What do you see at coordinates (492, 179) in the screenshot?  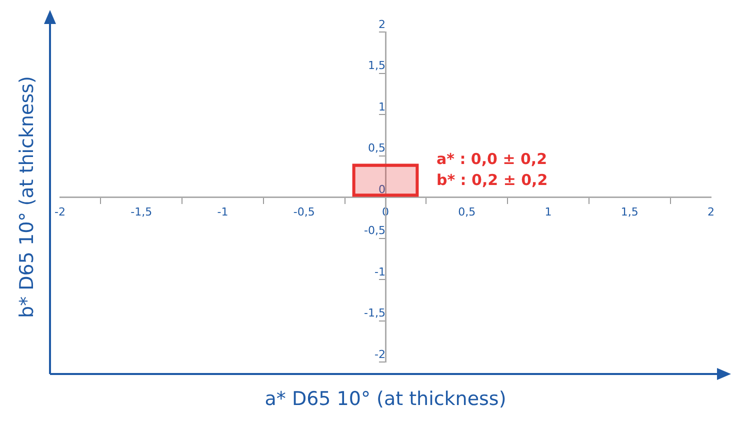 I see `annotation: b* : 0,2 ± 0,2` at bounding box center [492, 179].